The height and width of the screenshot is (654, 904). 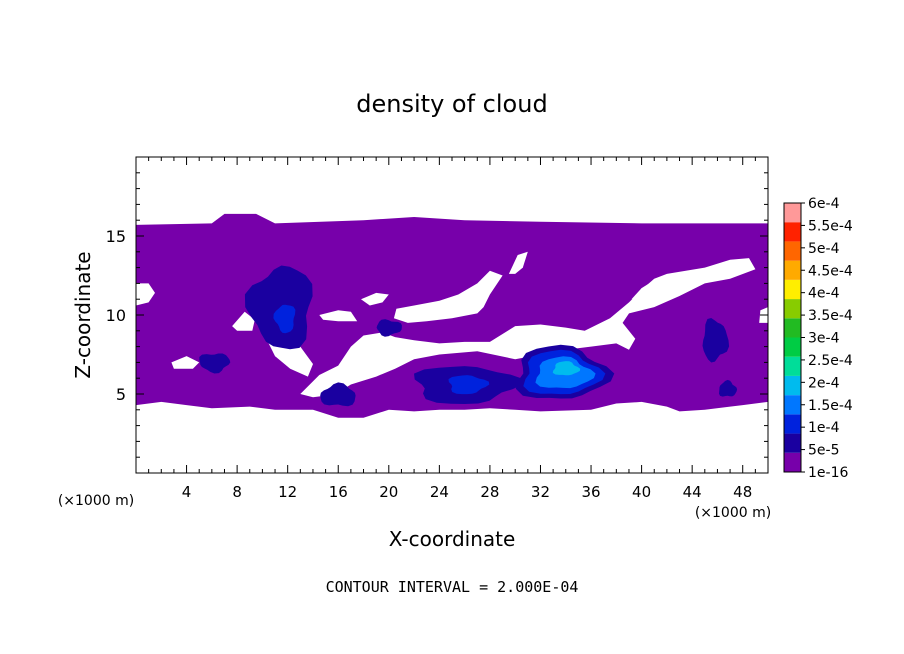 What do you see at coordinates (116, 236) in the screenshot?
I see `y-tick-label: 15` at bounding box center [116, 236].